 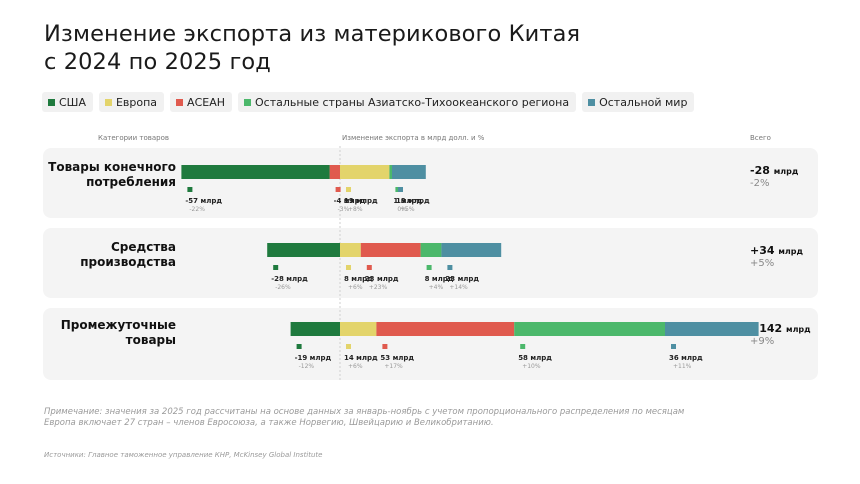 I want to click on data-label-consumer-goods-europe: 19 млрд, so click(x=361, y=201).